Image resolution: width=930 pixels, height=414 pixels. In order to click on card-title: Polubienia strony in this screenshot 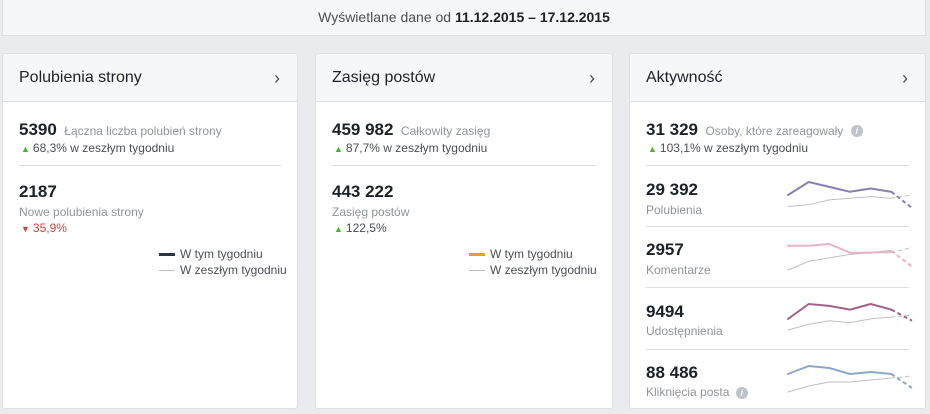, I will do `click(80, 77)`.